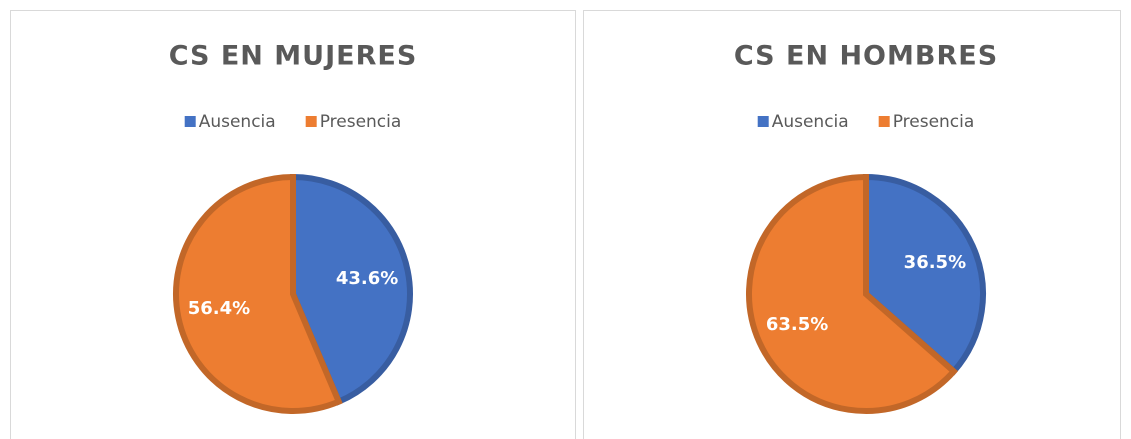 Image resolution: width=1131 pixels, height=439 pixels. What do you see at coordinates (935, 262) in the screenshot?
I see `data-label: 36.5%` at bounding box center [935, 262].